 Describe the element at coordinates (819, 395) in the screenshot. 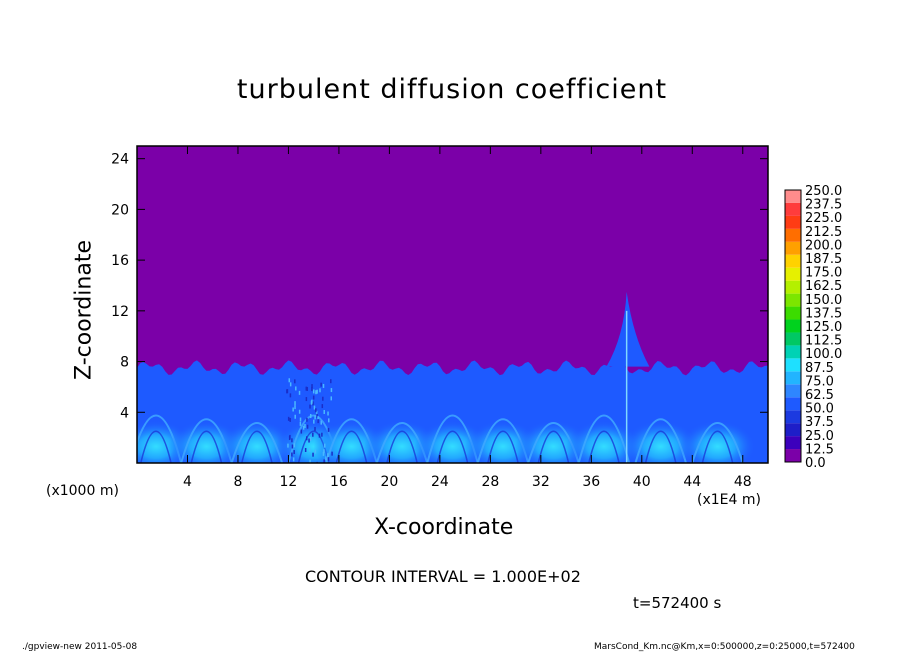

I see `colorbar-label: 62.5` at that location.